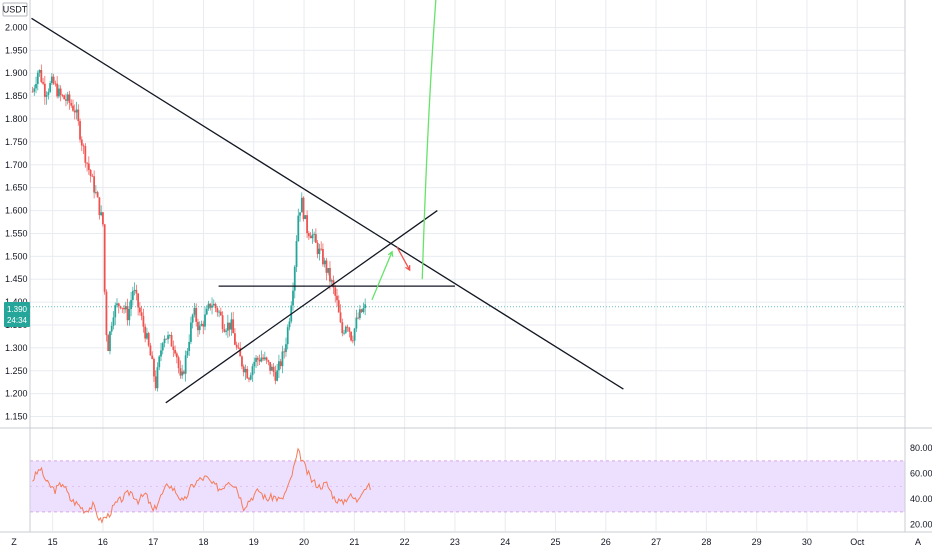 Image resolution: width=932 pixels, height=550 pixels. Describe the element at coordinates (405, 542) in the screenshot. I see `time-tick-label: 22` at that location.